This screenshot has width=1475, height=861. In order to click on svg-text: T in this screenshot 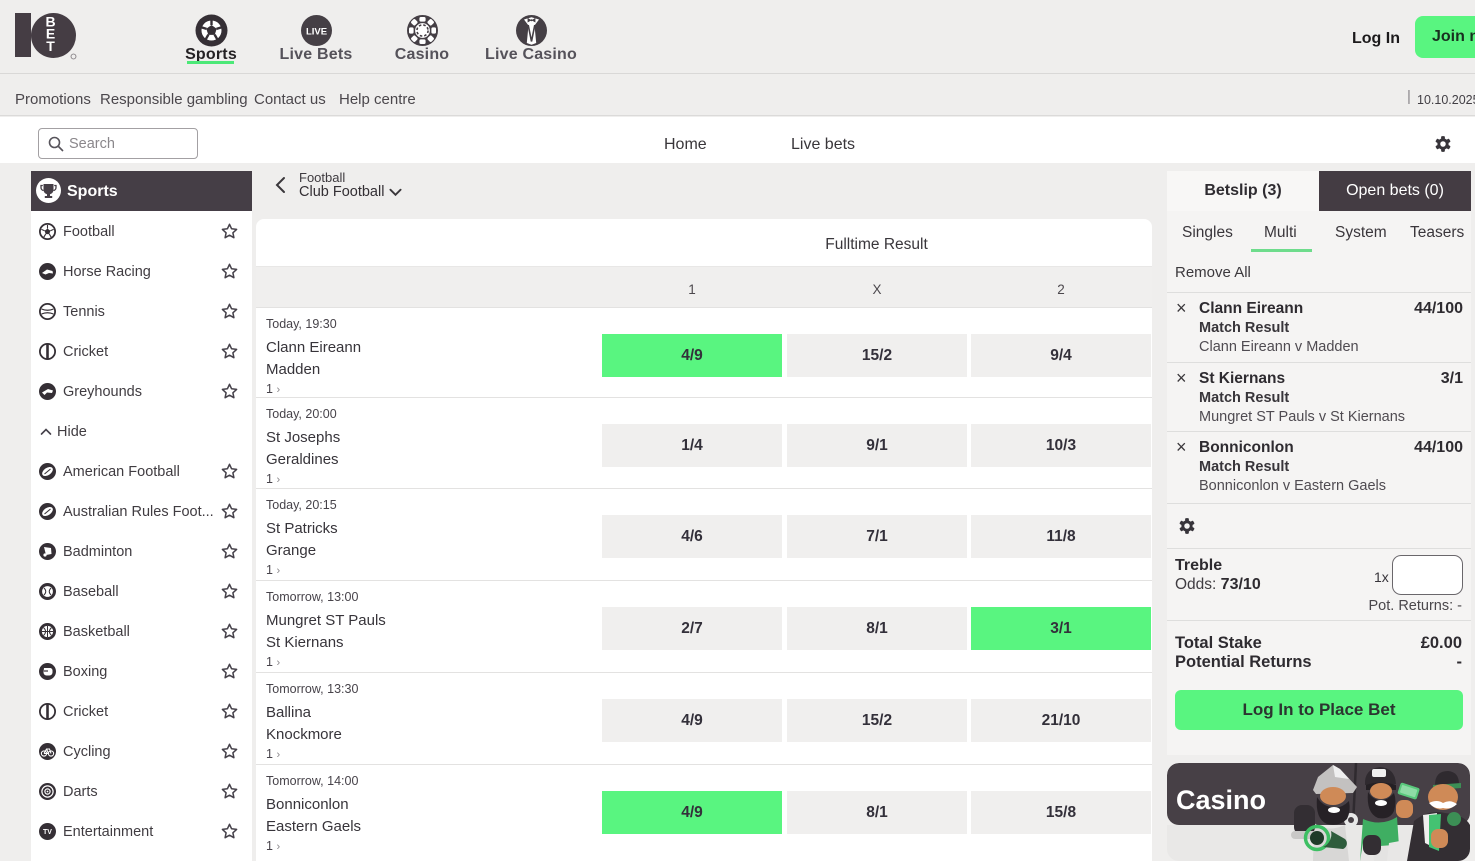, I will do `click(50, 46)`.